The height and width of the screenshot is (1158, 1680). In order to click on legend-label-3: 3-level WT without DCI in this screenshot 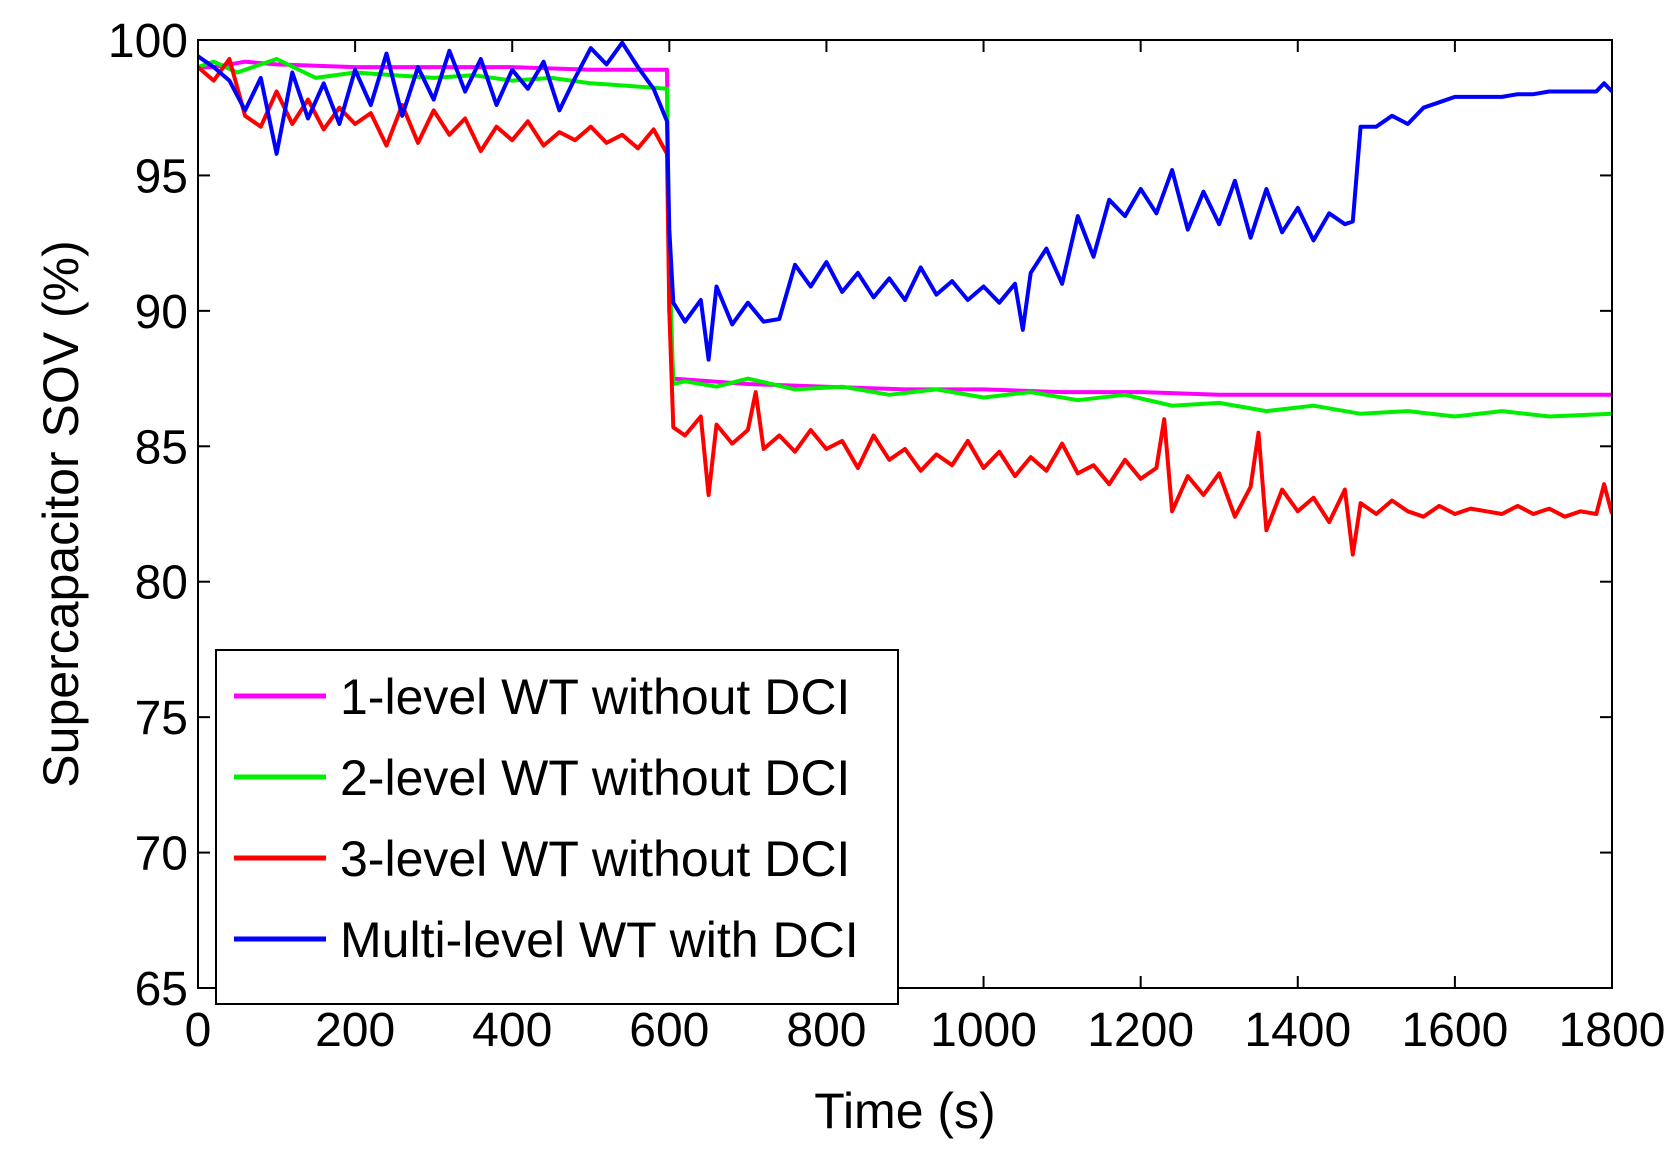, I will do `click(595, 859)`.